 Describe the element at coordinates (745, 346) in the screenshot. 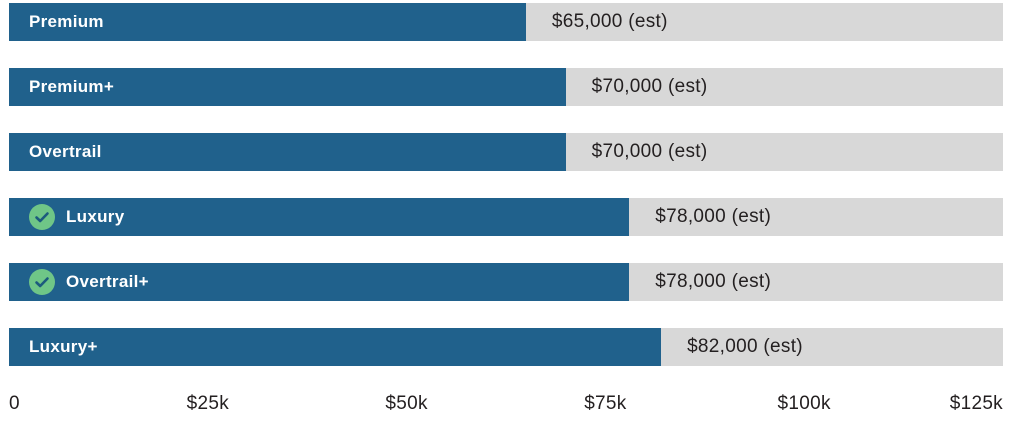

I see `bar-value-label: $82,000 (est)` at that location.